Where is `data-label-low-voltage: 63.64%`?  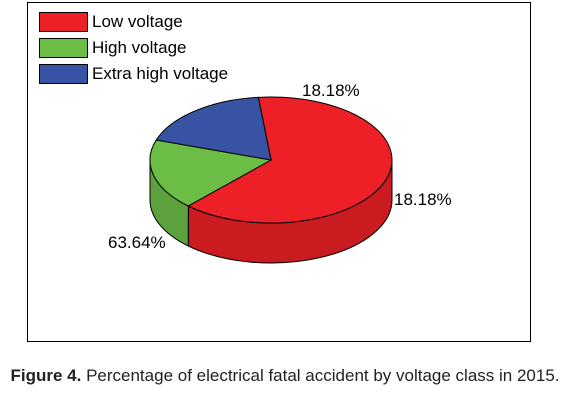 data-label-low-voltage: 63.64% is located at coordinates (137, 242).